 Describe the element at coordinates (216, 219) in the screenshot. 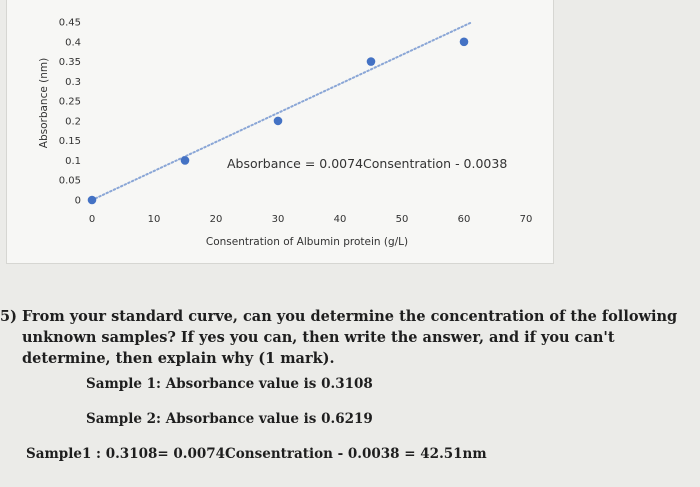

I see `x-tick-label: 20` at that location.